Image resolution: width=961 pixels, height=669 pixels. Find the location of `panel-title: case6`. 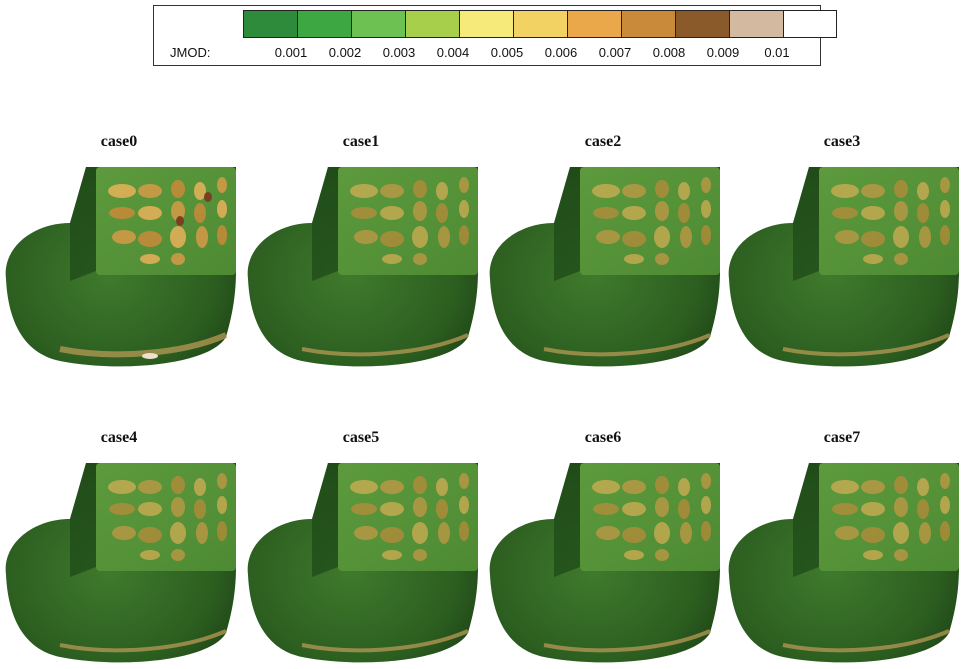

panel-title: case6 is located at coordinates (603, 437).